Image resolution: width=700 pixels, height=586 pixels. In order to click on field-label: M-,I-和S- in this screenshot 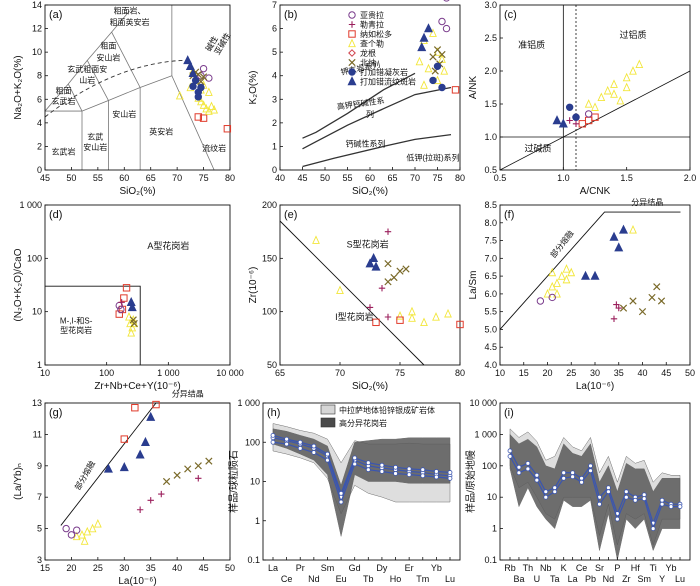, I will do `click(76, 320)`.